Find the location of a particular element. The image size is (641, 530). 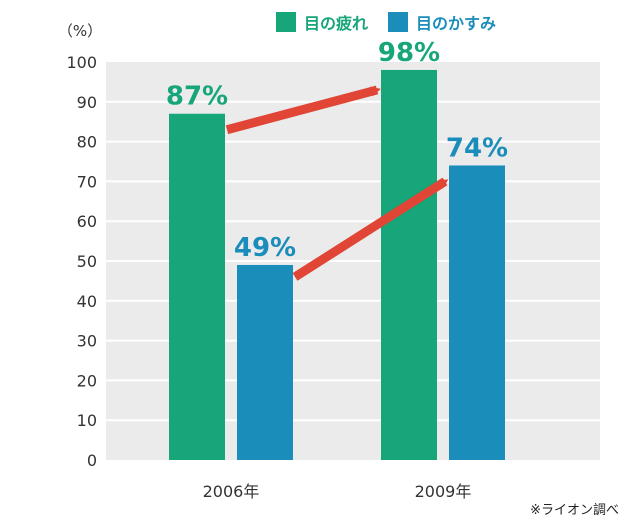

legend-label-fatigue: 目の疲れ is located at coordinates (336, 23).